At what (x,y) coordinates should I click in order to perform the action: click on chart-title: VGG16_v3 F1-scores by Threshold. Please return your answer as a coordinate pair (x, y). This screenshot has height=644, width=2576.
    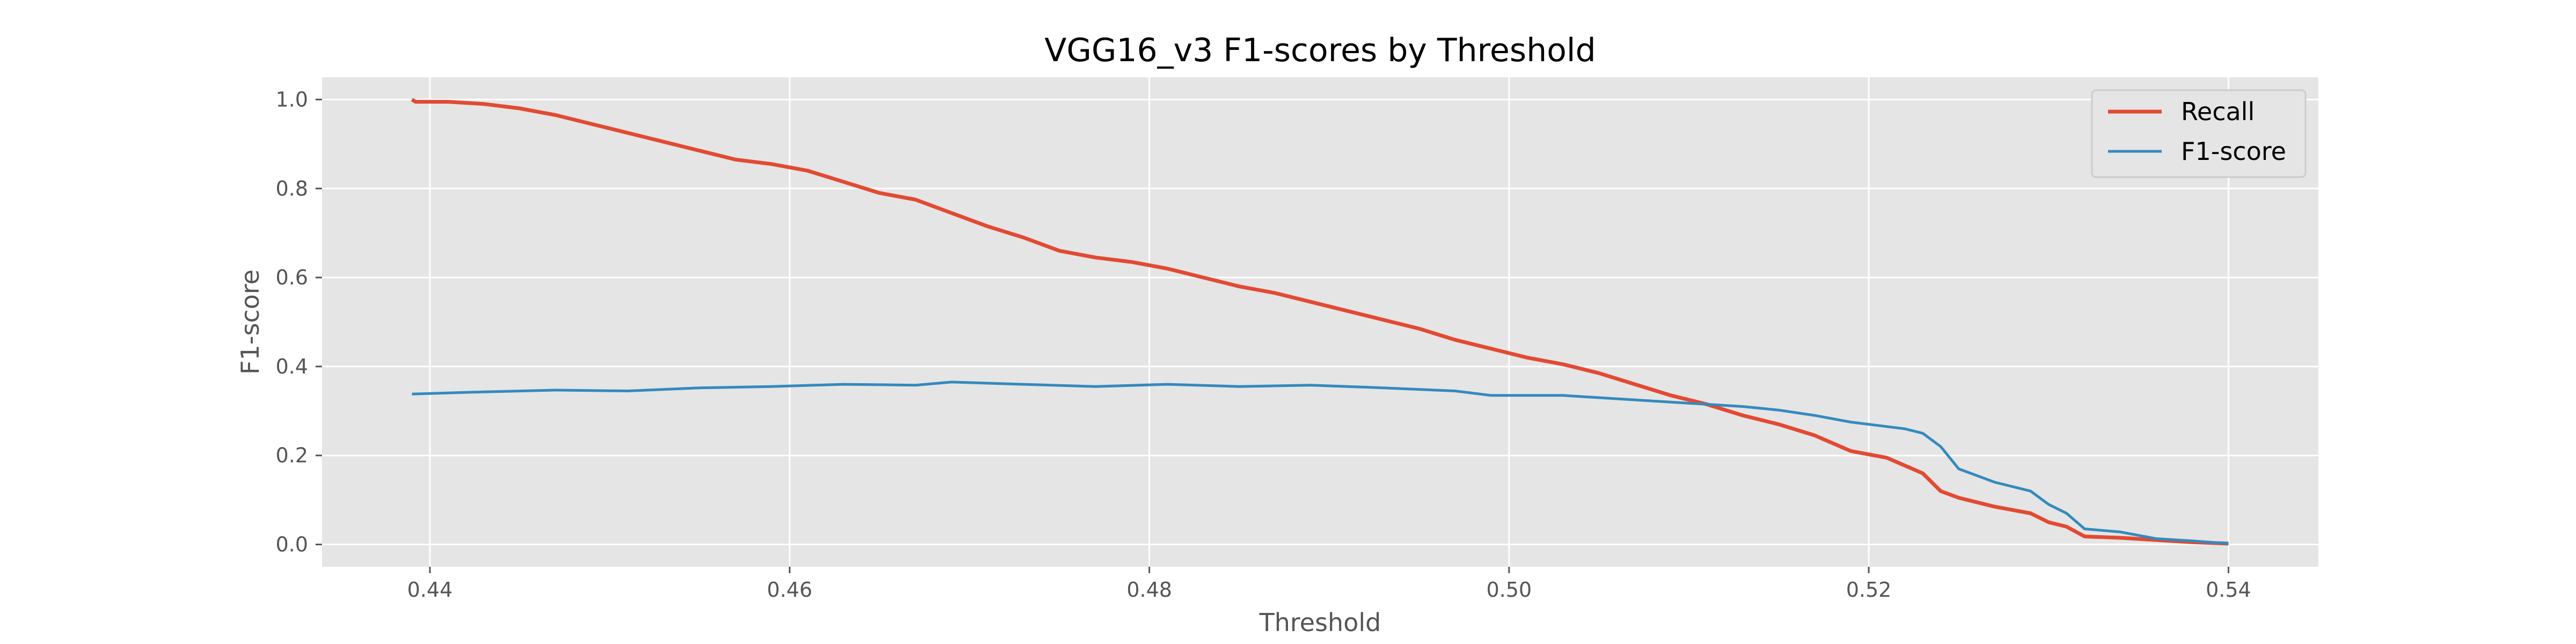
    Looking at the image, I should click on (1320, 50).